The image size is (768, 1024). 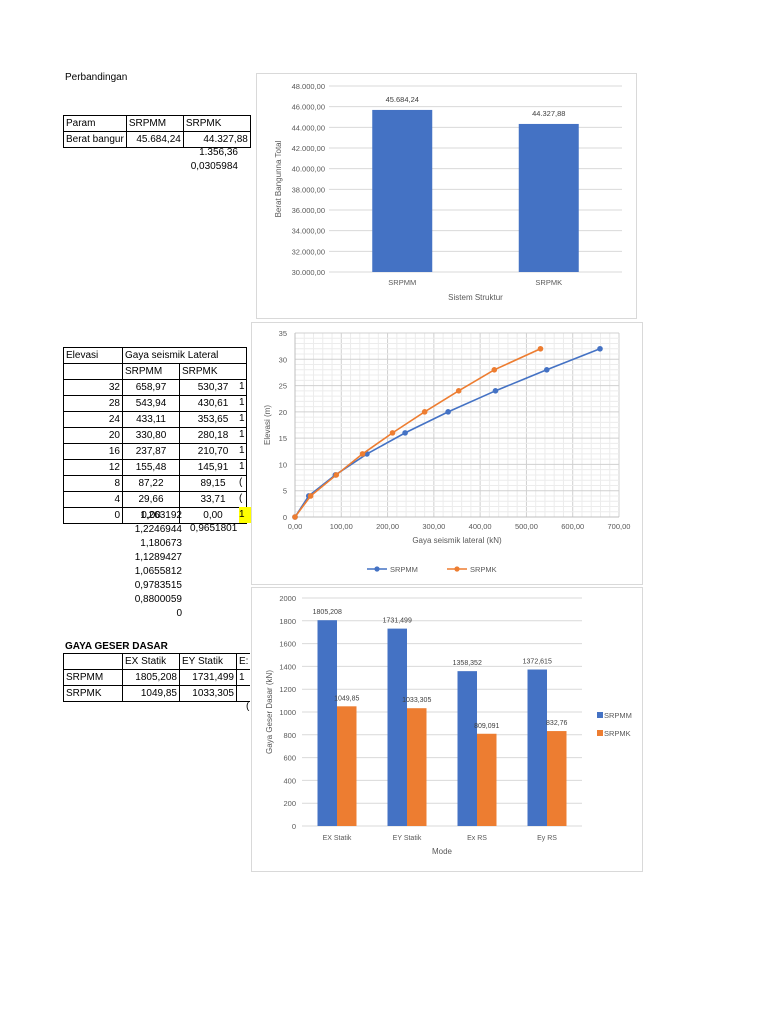 What do you see at coordinates (214, 166) in the screenshot?
I see `ratio-value: 0,0305984` at bounding box center [214, 166].